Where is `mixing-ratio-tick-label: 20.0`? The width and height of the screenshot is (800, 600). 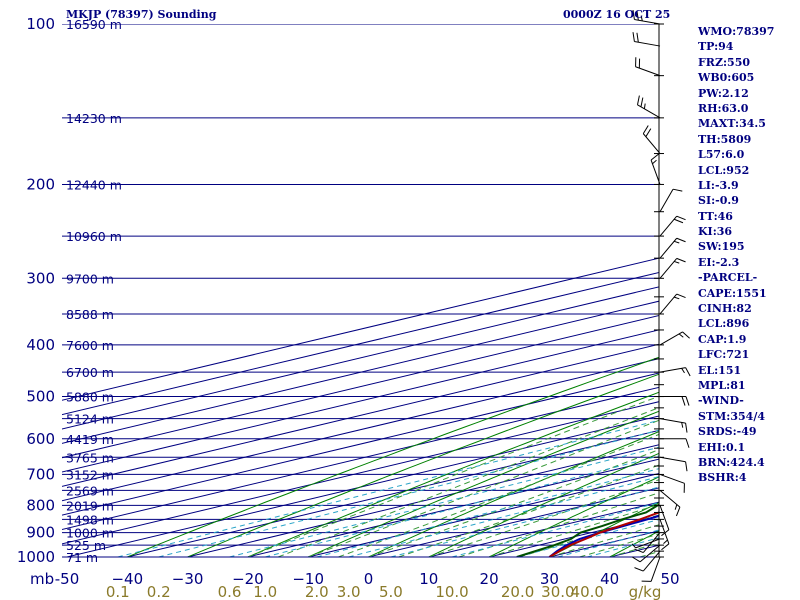
mixing-ratio-tick-label: 20.0 is located at coordinates (517, 591).